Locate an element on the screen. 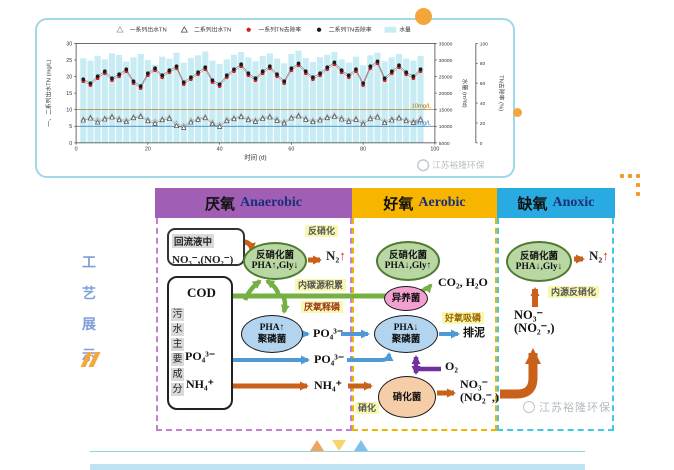  triangle-up-blue-icon is located at coordinates (361, 445).